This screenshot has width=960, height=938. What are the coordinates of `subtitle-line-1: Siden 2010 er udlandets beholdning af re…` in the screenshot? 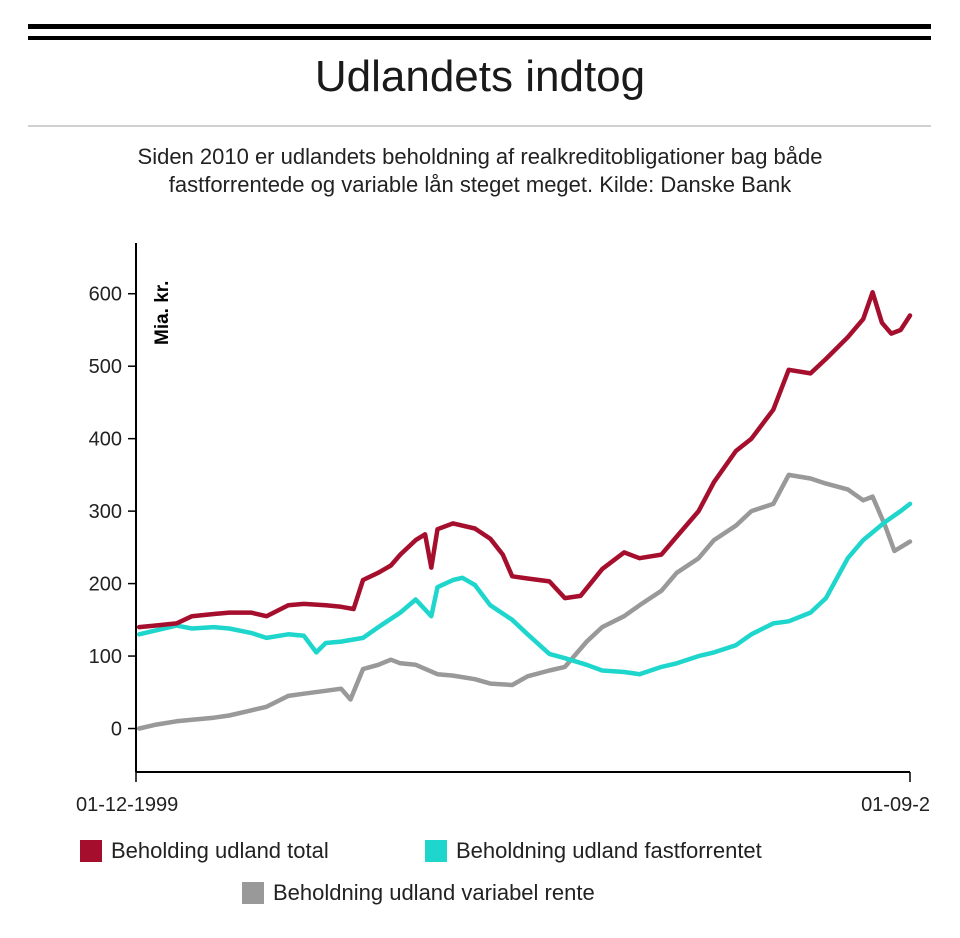 It's located at (480, 156).